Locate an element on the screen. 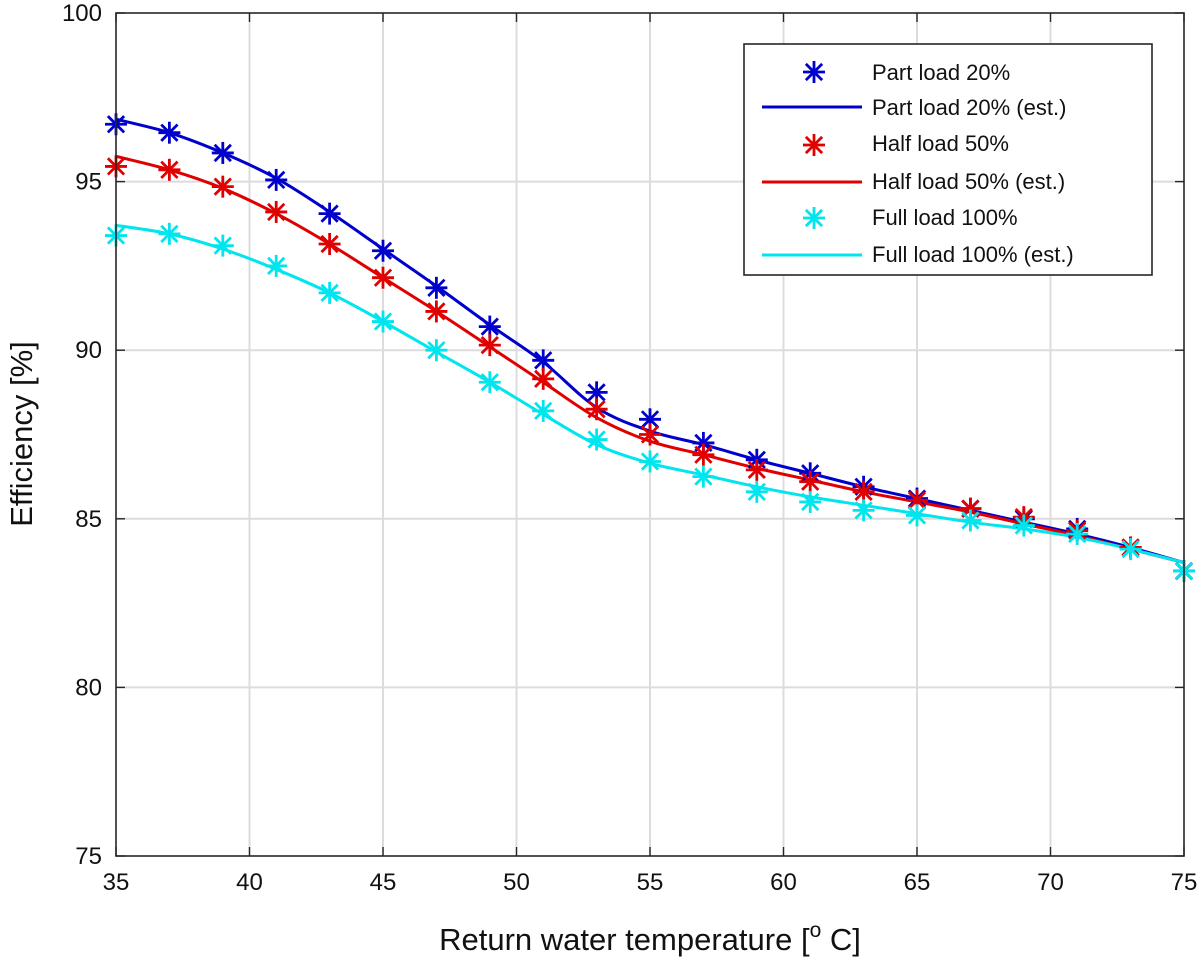 This screenshot has height=967, width=1200. legend-full-load-marker is located at coordinates (814, 218).